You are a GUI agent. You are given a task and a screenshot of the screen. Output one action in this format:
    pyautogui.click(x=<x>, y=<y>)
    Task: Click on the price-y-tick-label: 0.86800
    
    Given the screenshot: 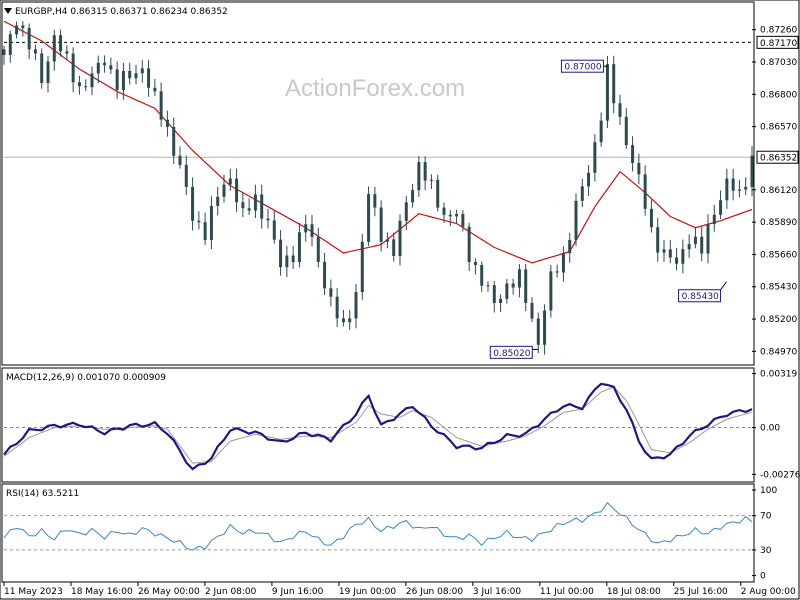 What is the action you would take?
    pyautogui.click(x=778, y=95)
    